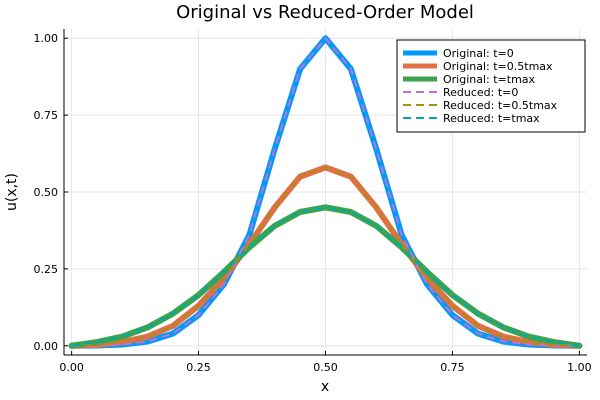  Describe the element at coordinates (498, 66) in the screenshot. I see `legend-label-1: Original: t=0.5tmax` at that location.